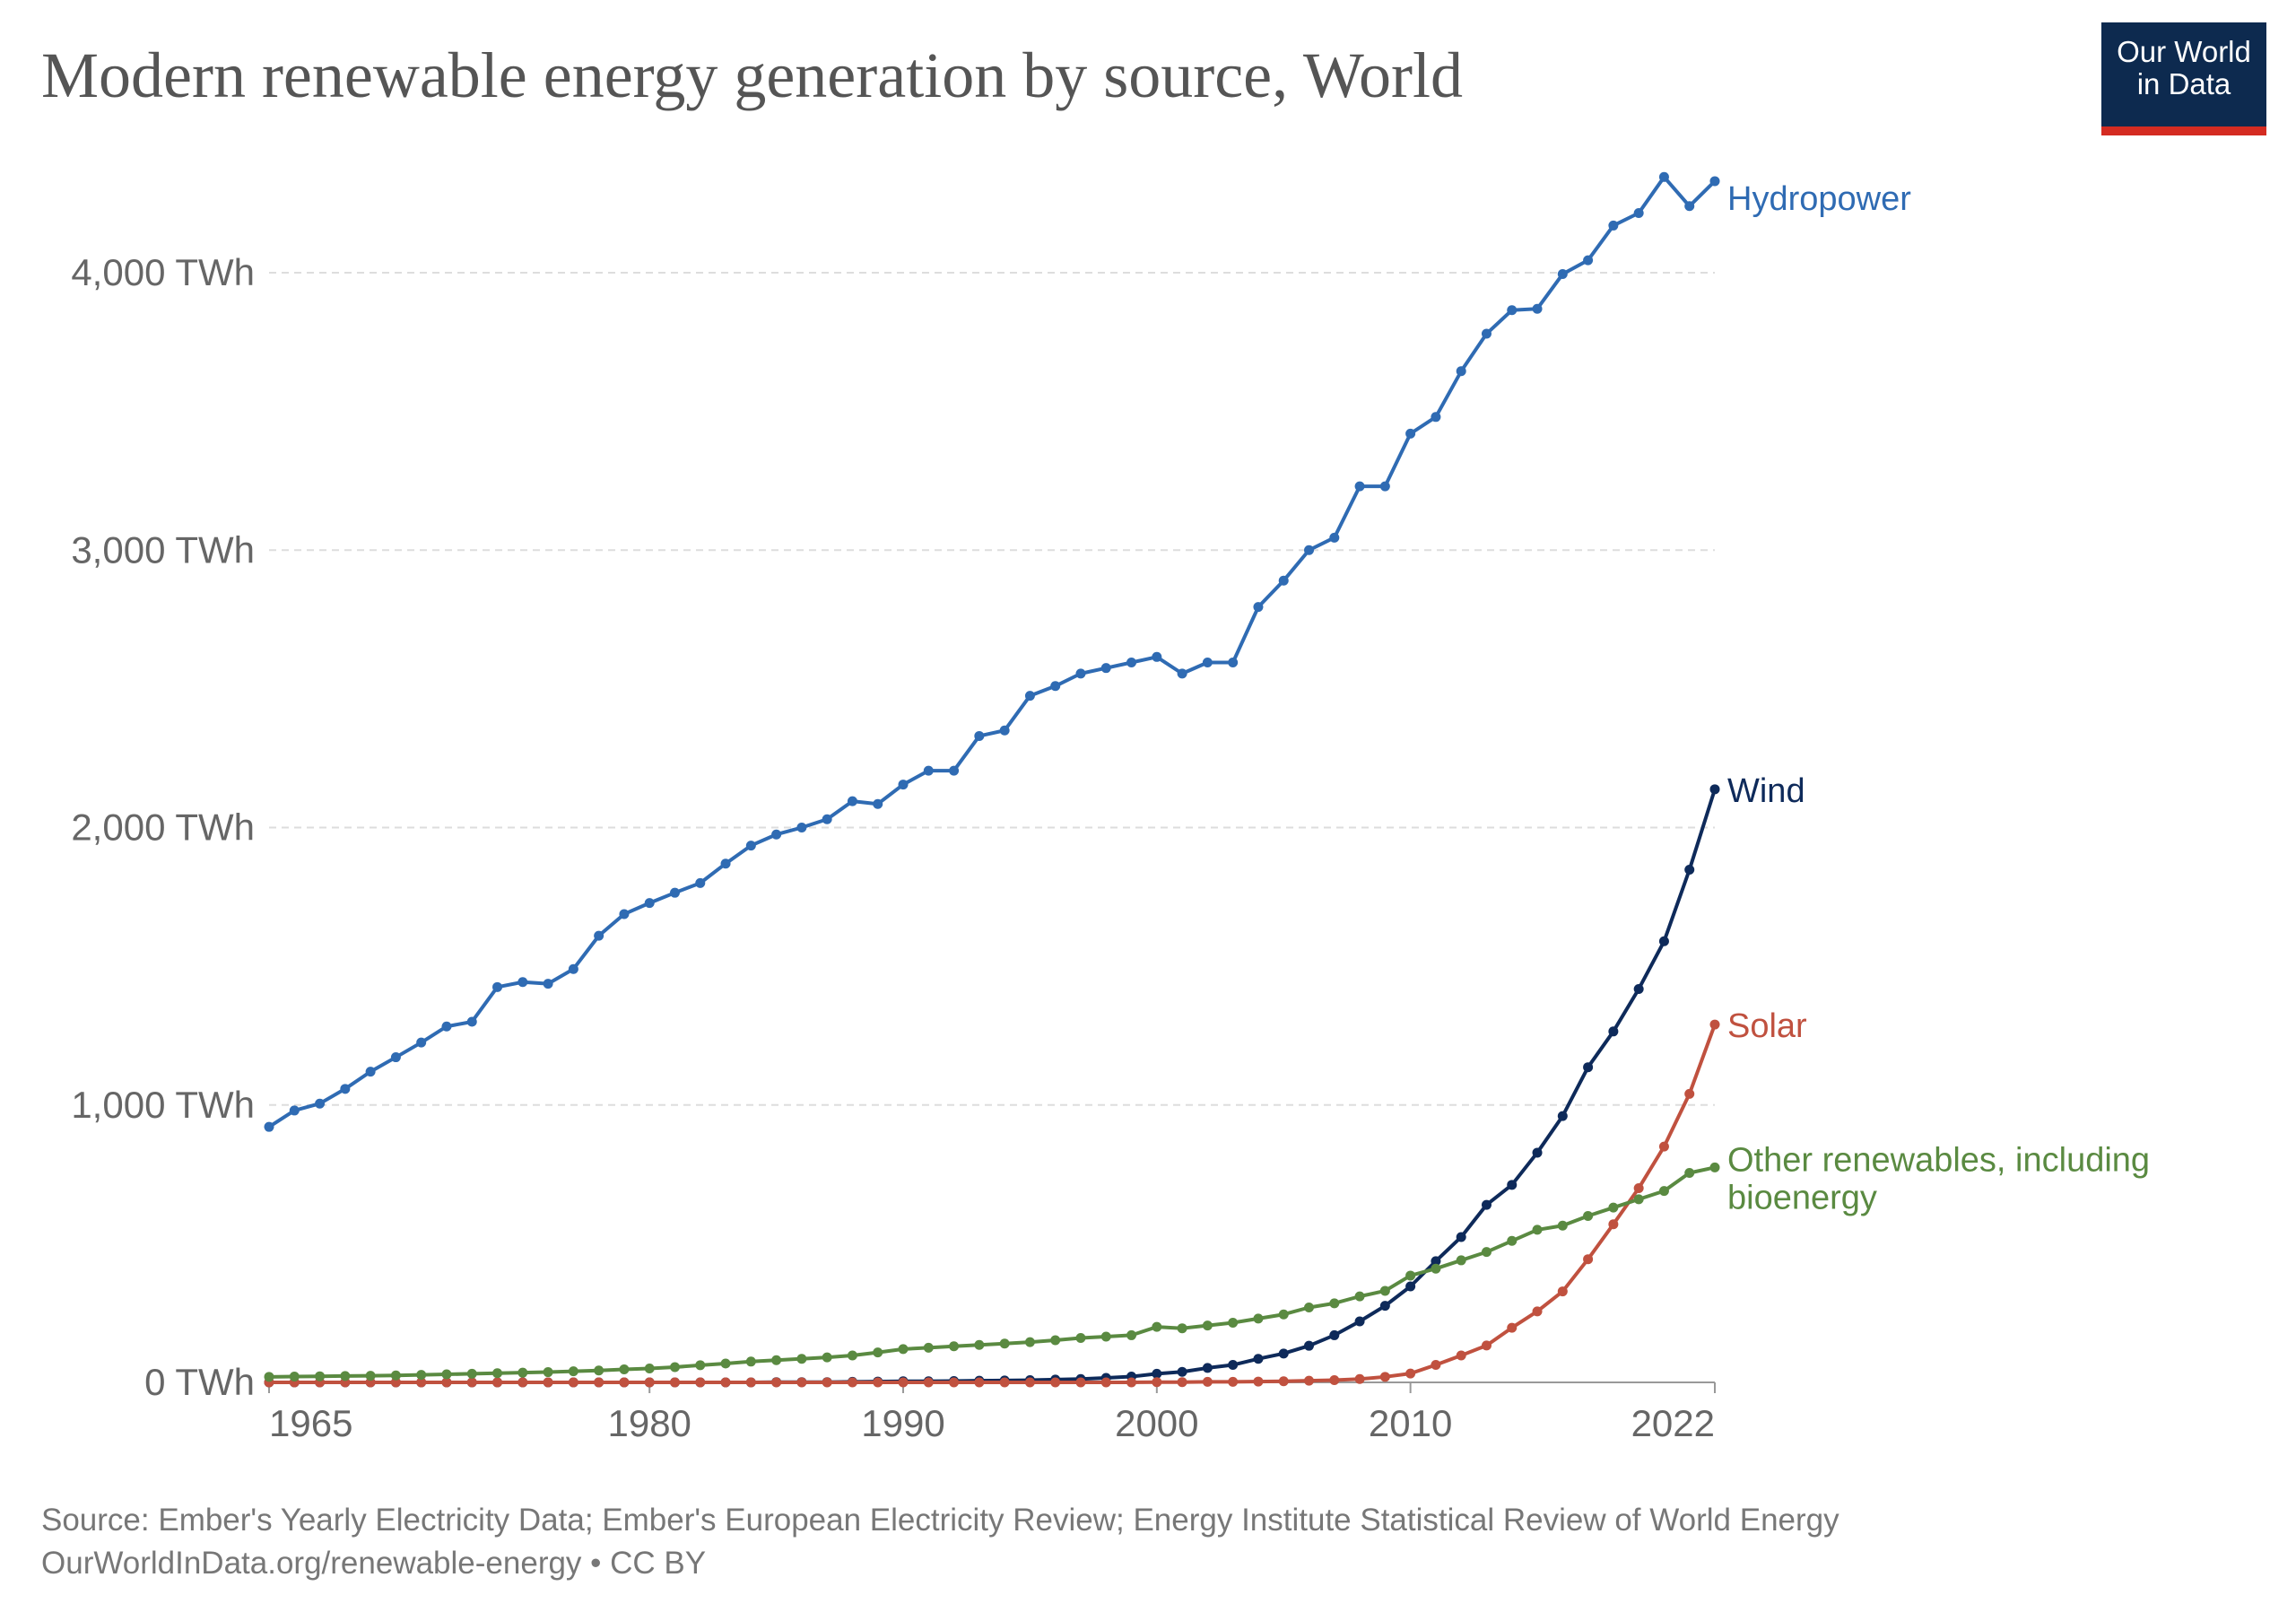  I want to click on x-tick-label: 2010, so click(1410, 1423).